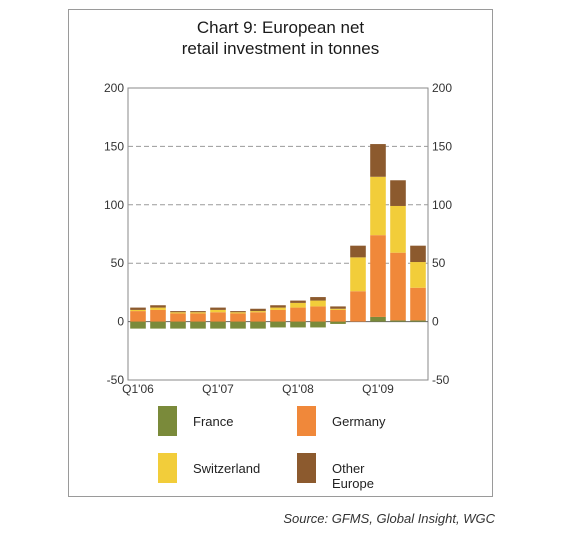  What do you see at coordinates (442, 88) in the screenshot?
I see `y-tick-label-right: 200` at bounding box center [442, 88].